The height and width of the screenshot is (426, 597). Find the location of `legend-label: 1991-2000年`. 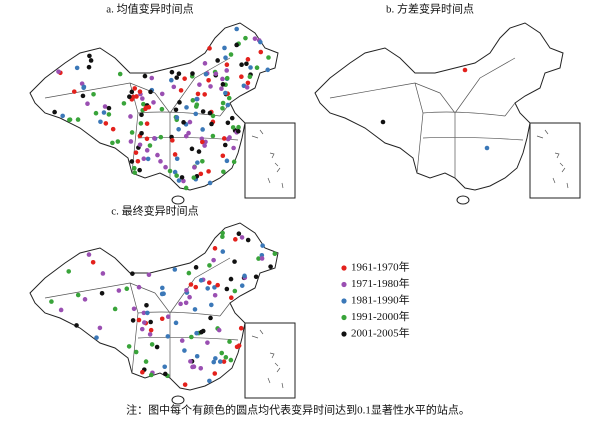

legend-label: 1991-2000年 is located at coordinates (380, 316).